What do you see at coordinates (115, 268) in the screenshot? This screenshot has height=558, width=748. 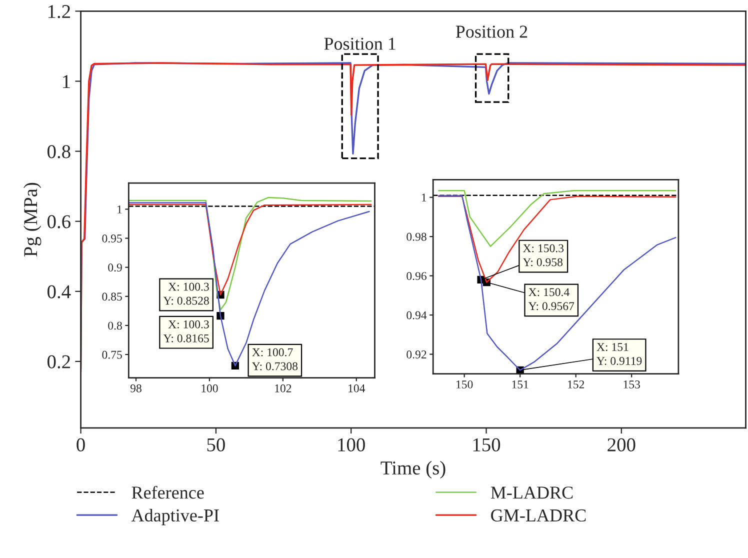 I see `y-tick-label: 0.9` at bounding box center [115, 268].